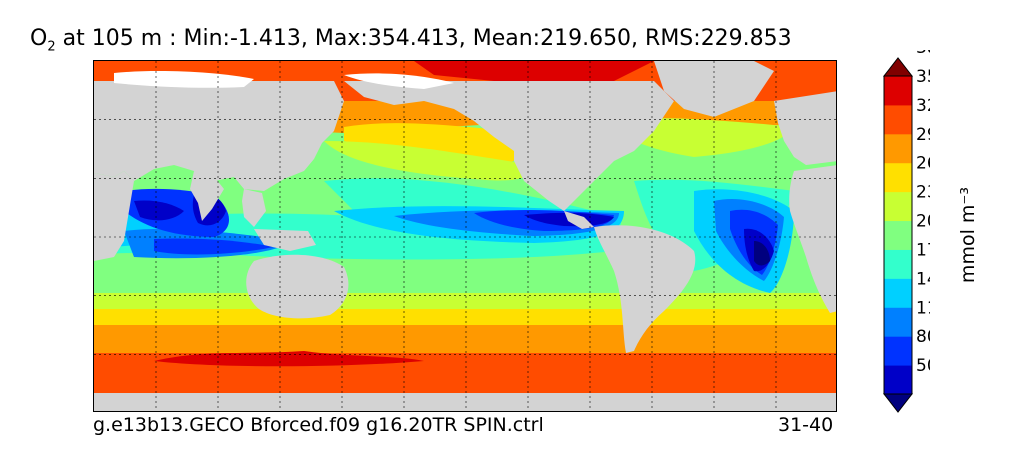  What do you see at coordinates (923, 106) in the screenshot?
I see `colorbar-tick-label: 320` at bounding box center [923, 106].